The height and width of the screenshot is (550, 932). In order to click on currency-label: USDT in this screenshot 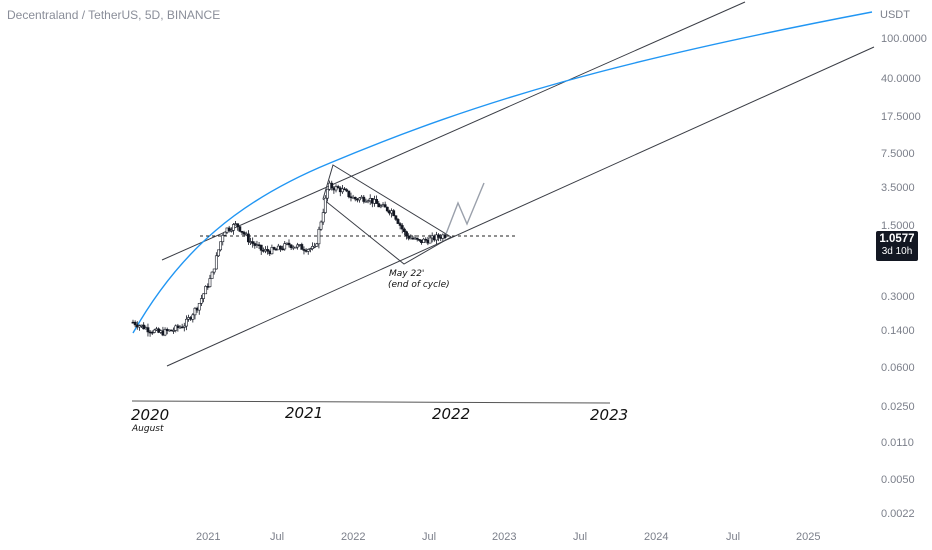, I will do `click(895, 15)`.